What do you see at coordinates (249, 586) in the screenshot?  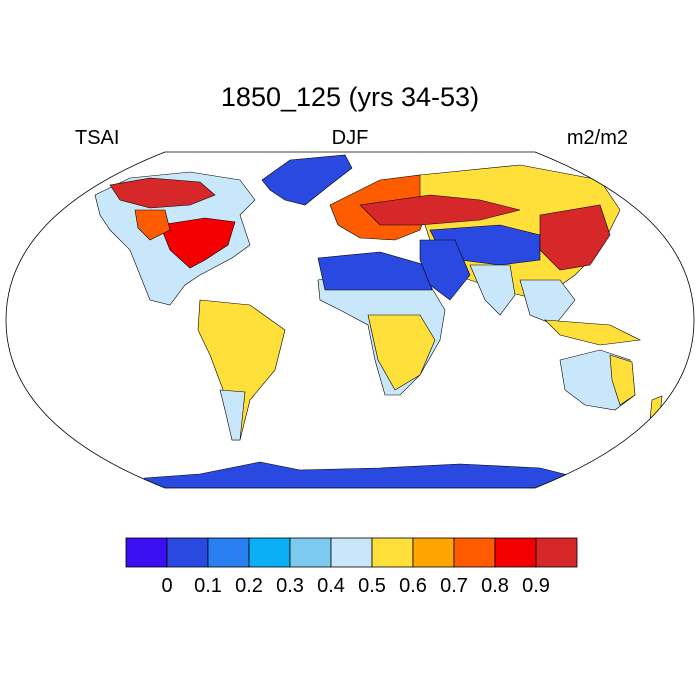 I see `colorbar-tick-label: 0.2` at bounding box center [249, 586].